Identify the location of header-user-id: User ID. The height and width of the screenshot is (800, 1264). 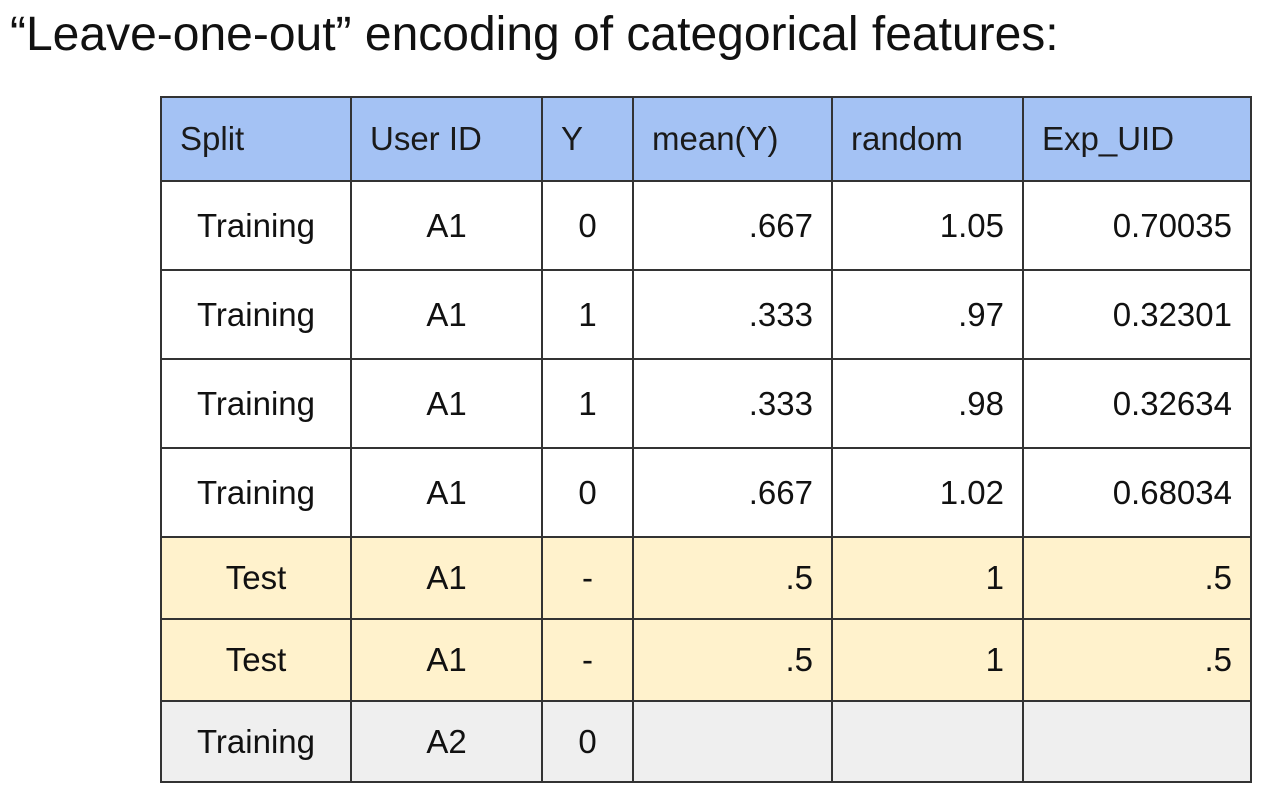
(446, 139).